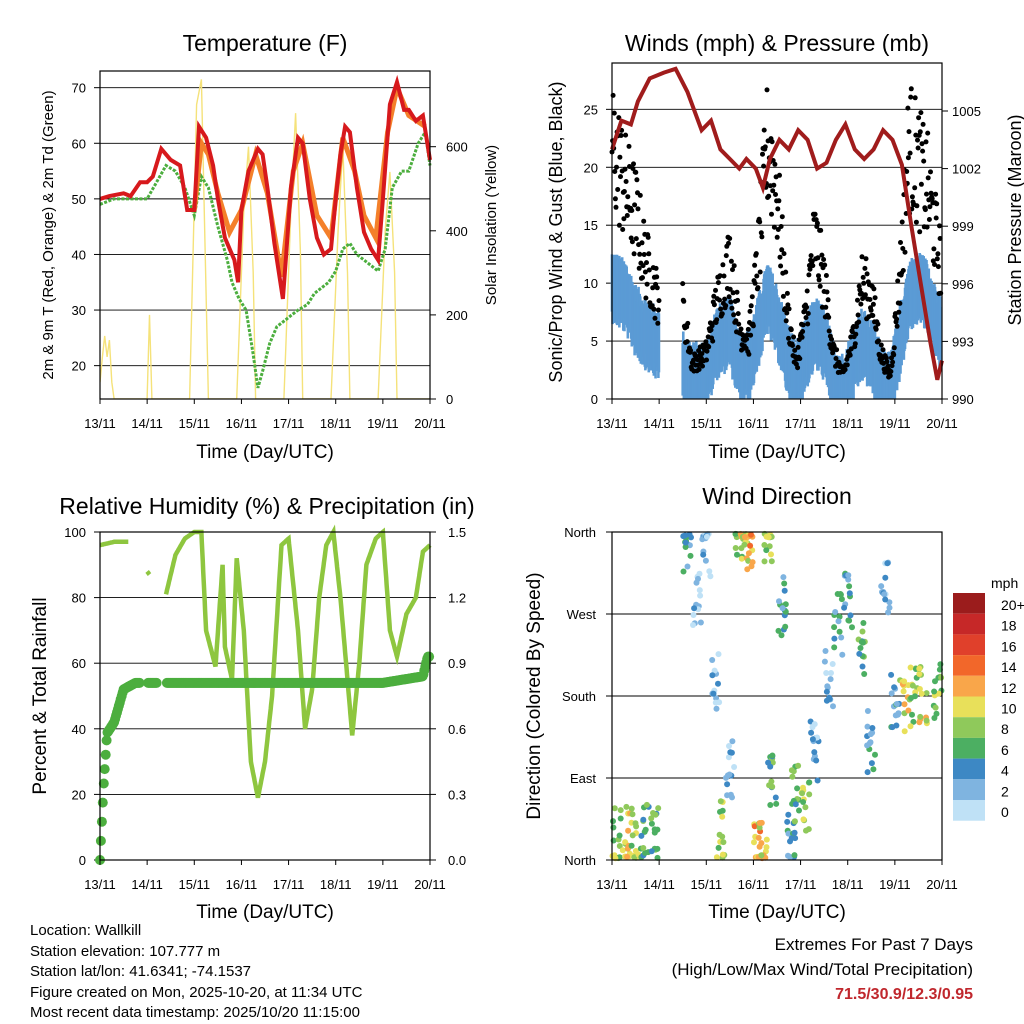  I want to click on legend-label: 12, so click(1009, 688).